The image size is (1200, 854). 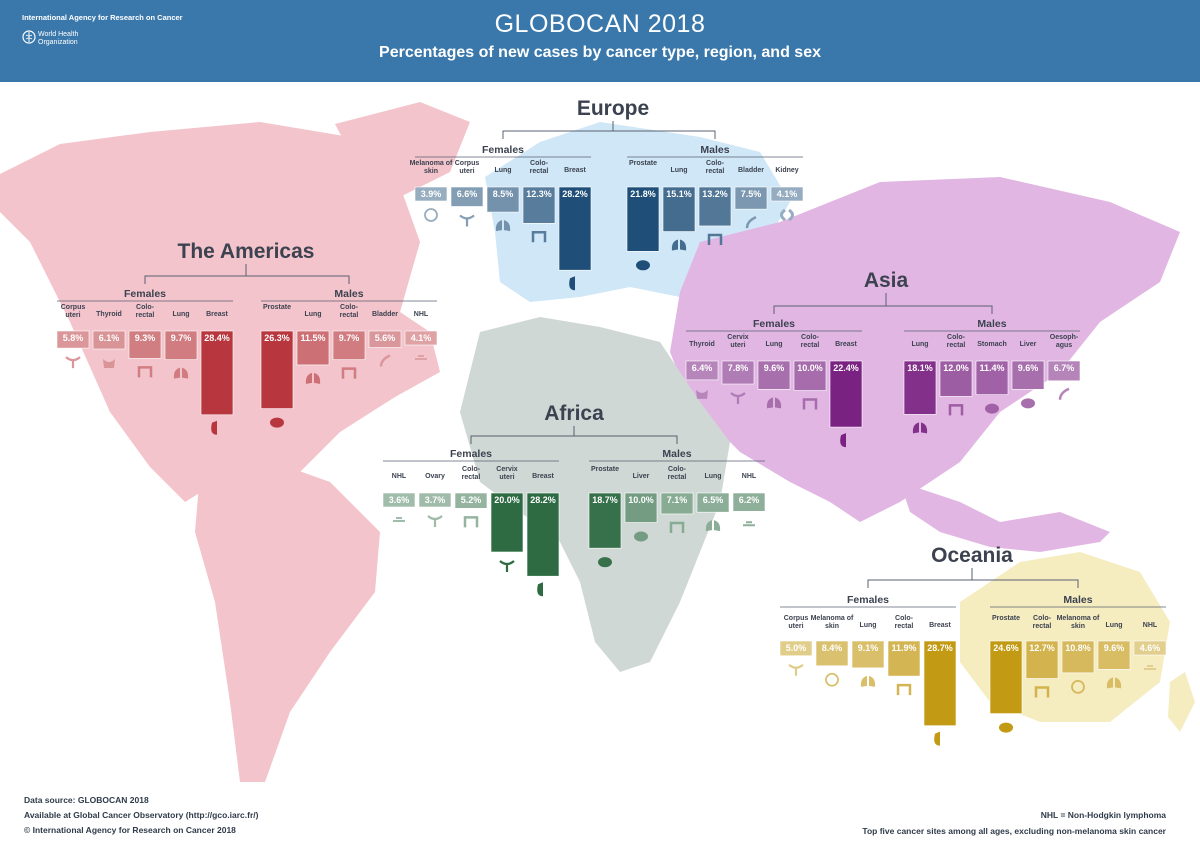 I want to click on region-title-africa: Africa, so click(x=574, y=413).